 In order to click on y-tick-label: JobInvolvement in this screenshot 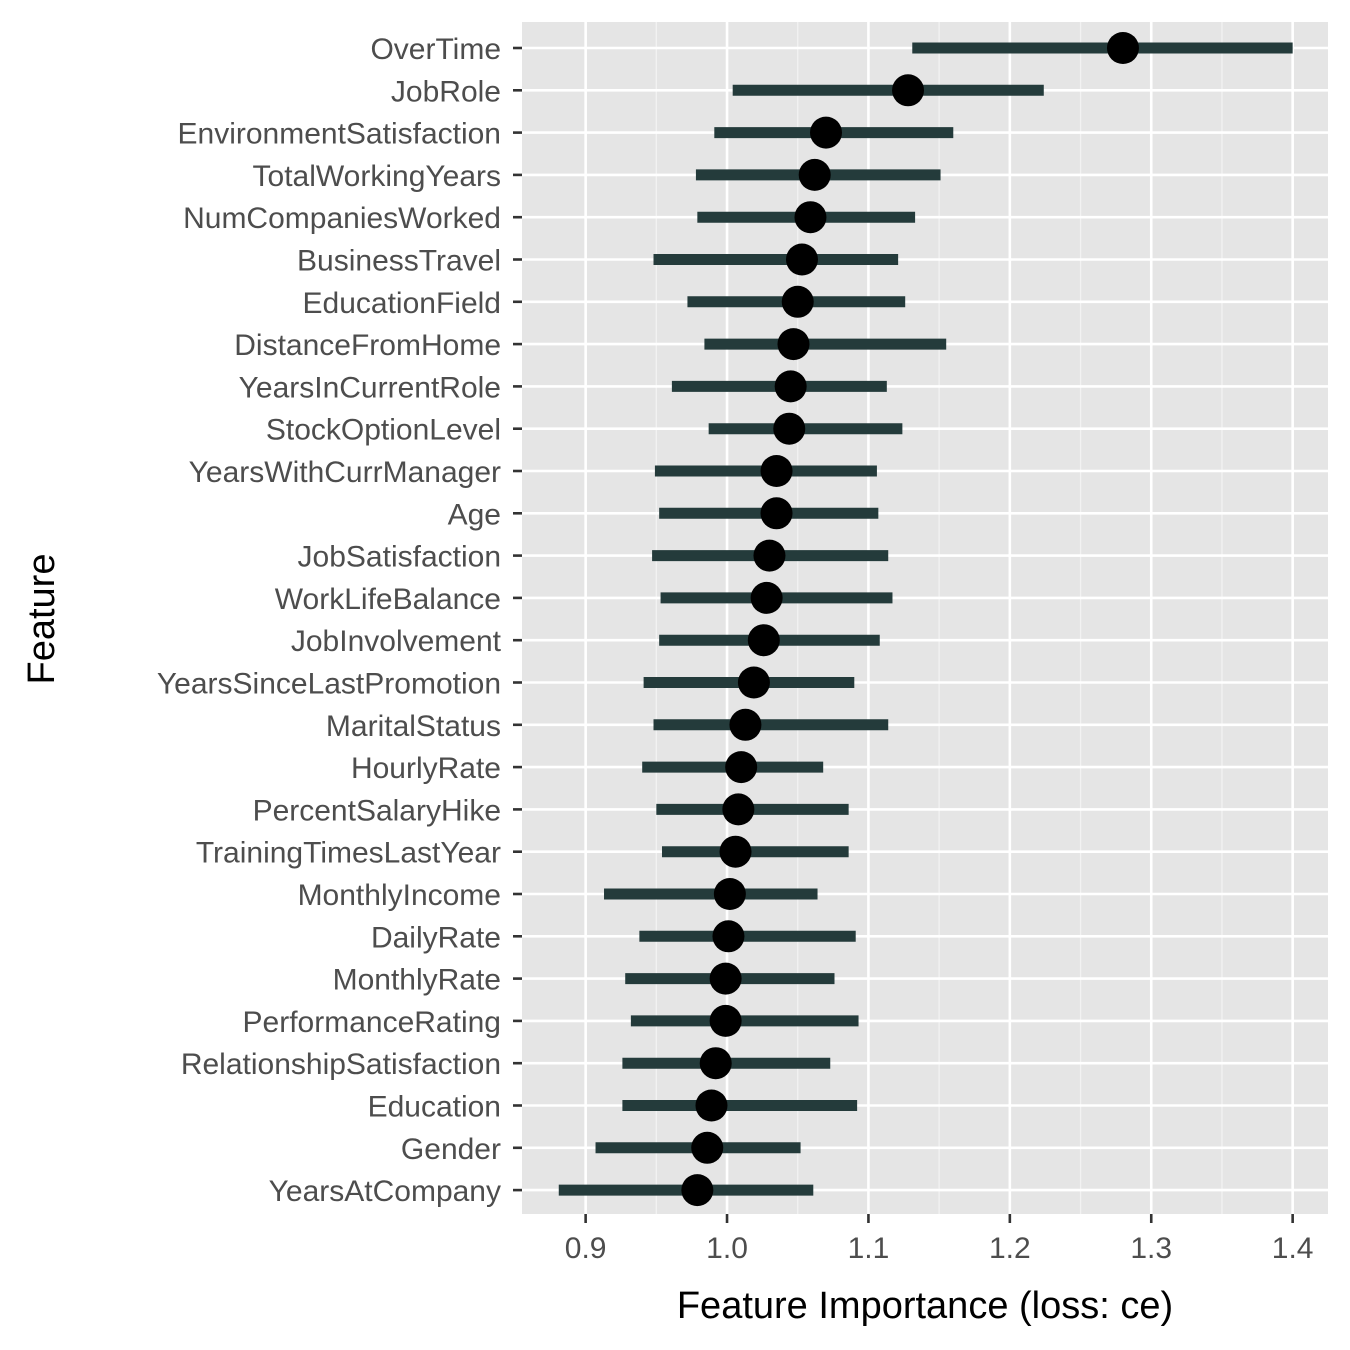, I will do `click(396, 641)`.